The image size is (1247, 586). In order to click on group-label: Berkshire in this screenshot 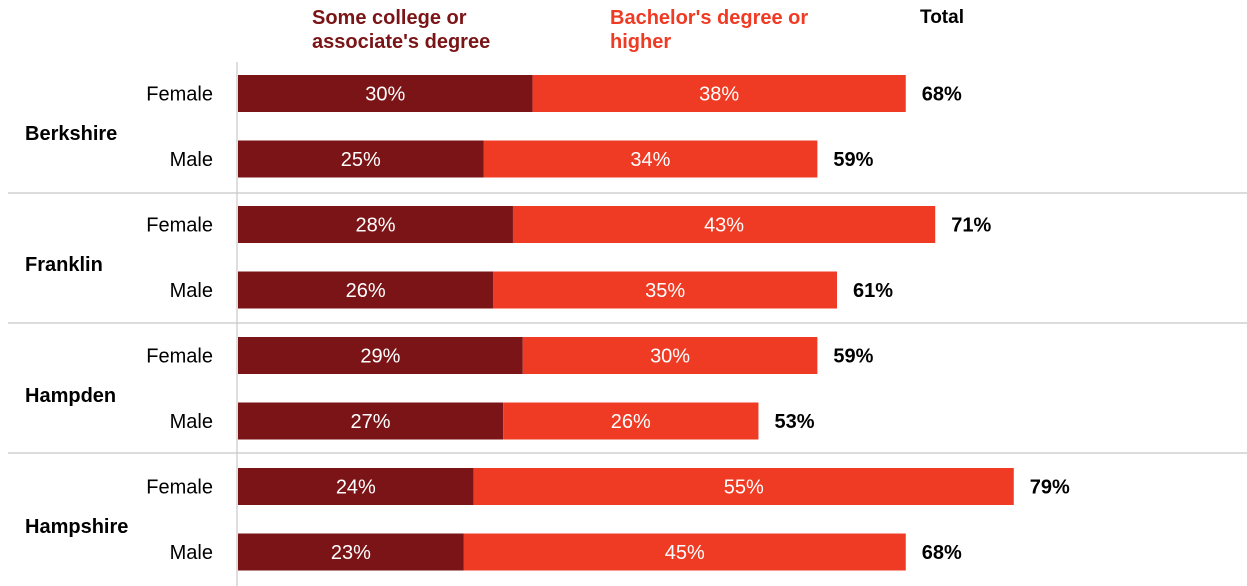, I will do `click(71, 134)`.